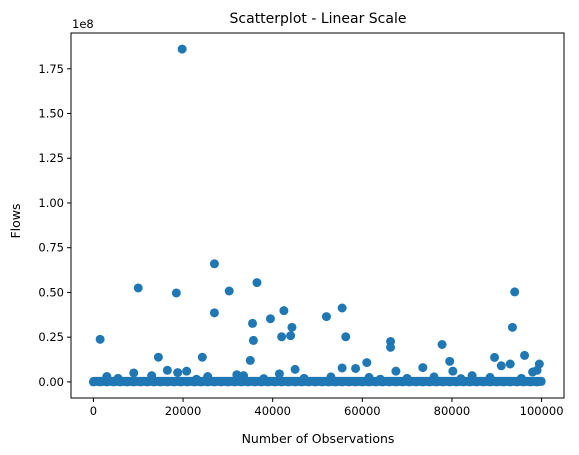 This screenshot has width=579, height=455. I want to click on y-tick-label: 0.00, so click(51, 382).